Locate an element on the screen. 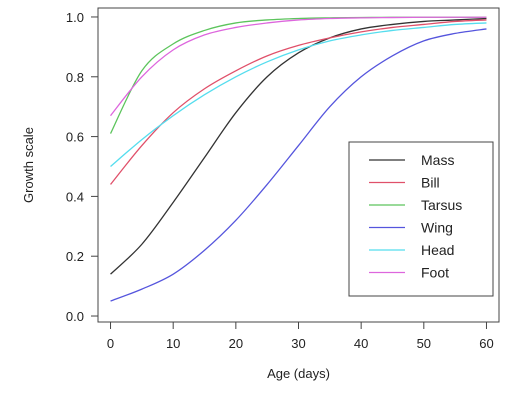 Image resolution: width=509 pixels, height=409 pixels. x-tick-label: 10 is located at coordinates (173, 343).